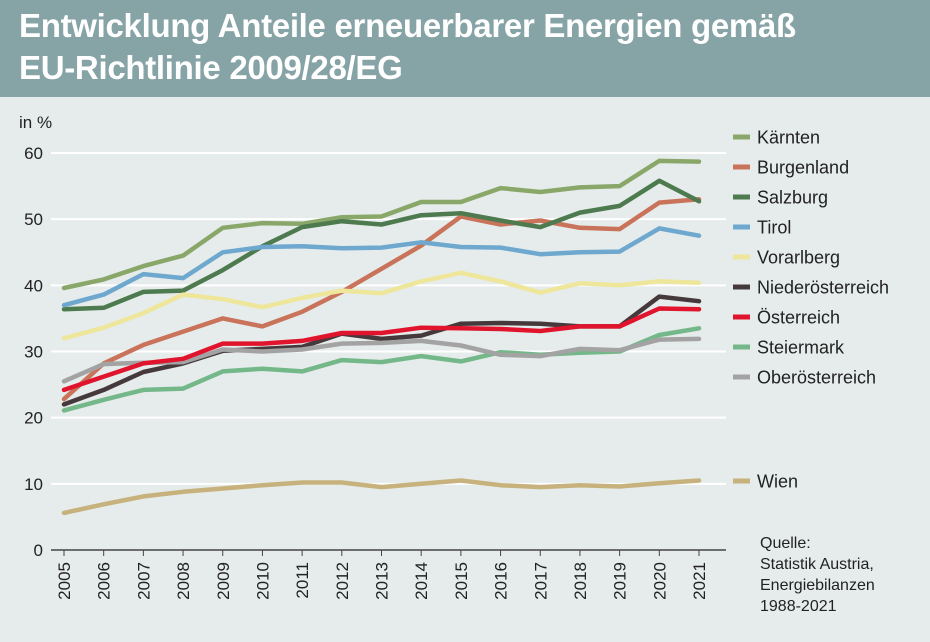 This screenshot has width=930, height=642. Describe the element at coordinates (785, 543) in the screenshot. I see `source-line: Quelle:` at that location.